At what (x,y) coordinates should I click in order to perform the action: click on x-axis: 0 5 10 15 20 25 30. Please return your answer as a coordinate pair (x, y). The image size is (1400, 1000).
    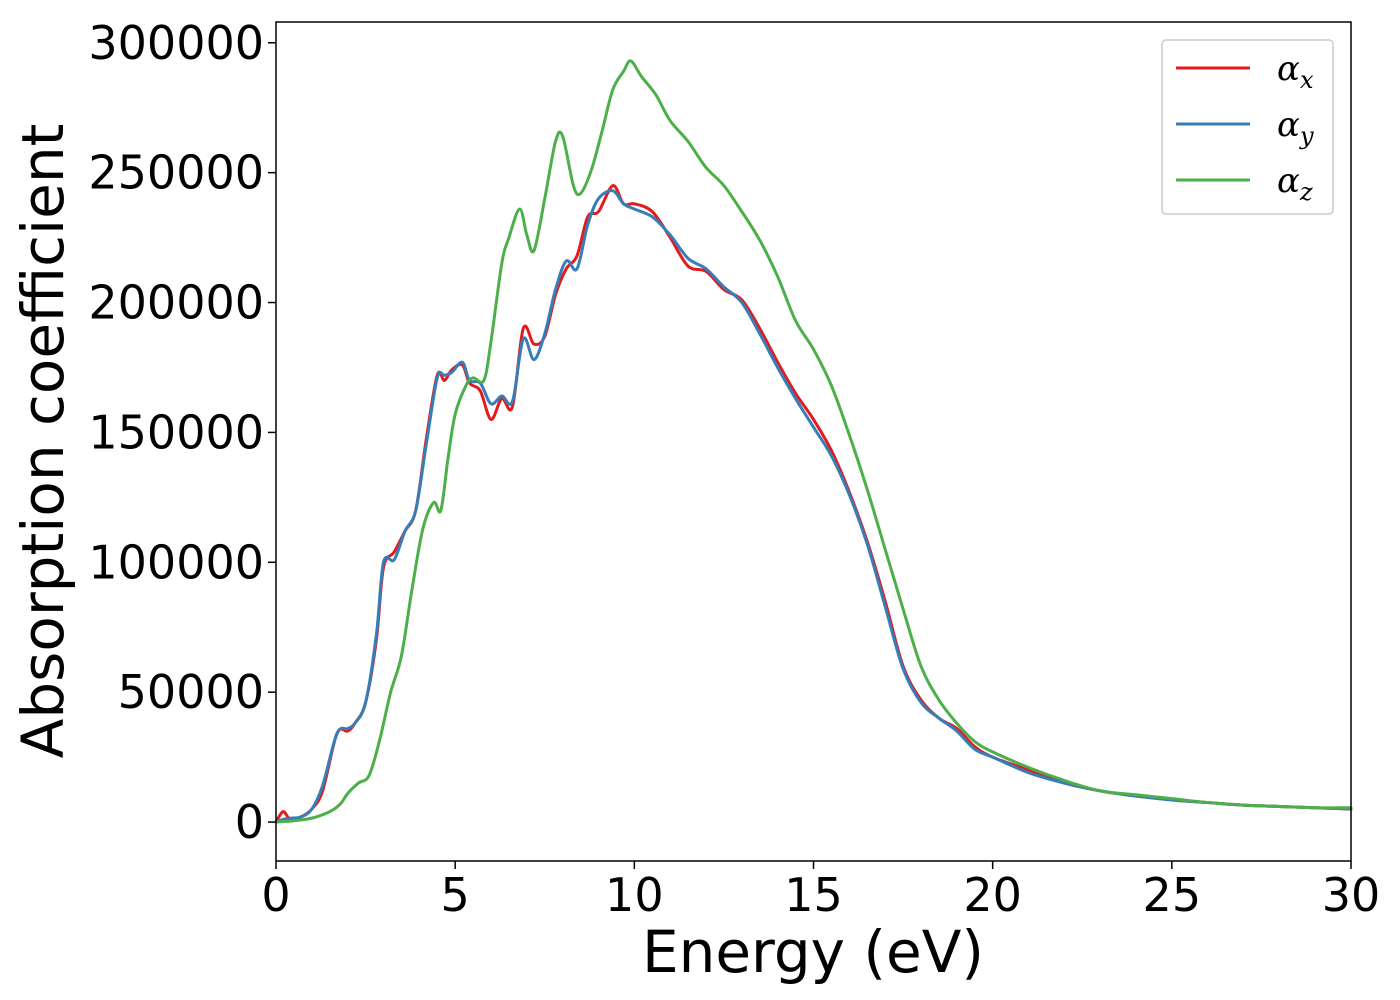
    Looking at the image, I should click on (820, 891).